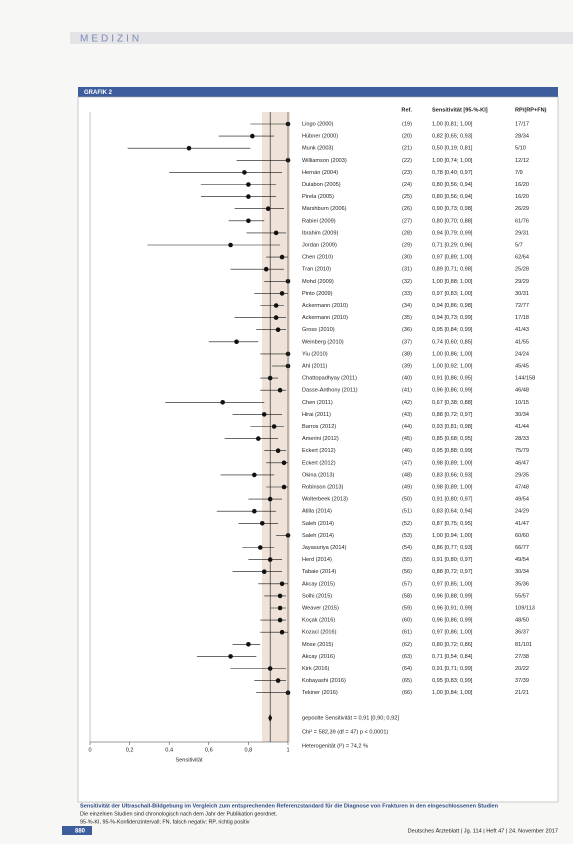 The image size is (573, 844). What do you see at coordinates (525, 379) in the screenshot?
I see `count-label: 144/158` at bounding box center [525, 379].